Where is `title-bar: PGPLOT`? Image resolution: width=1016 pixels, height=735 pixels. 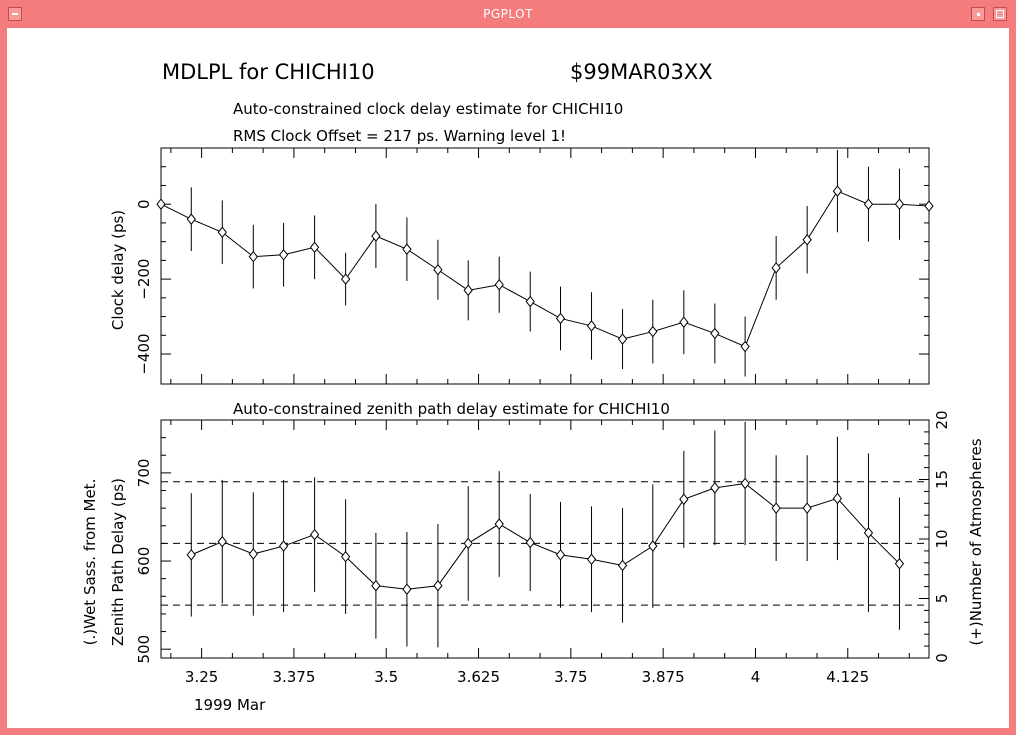
title-bar: PGPLOT is located at coordinates (508, 14).